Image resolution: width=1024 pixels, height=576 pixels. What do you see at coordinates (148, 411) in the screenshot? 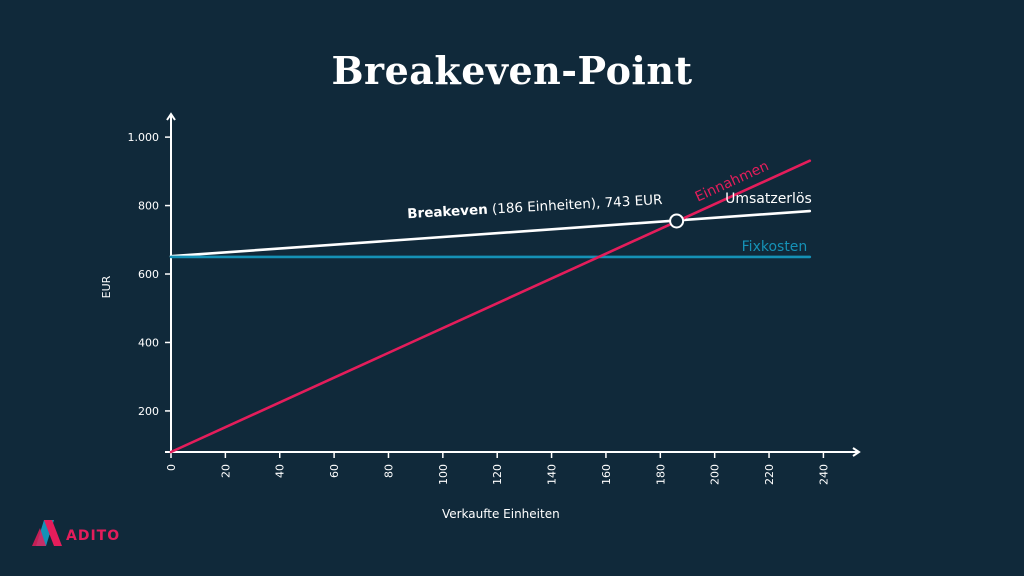
I see `y-tick-label: 200` at bounding box center [148, 411].